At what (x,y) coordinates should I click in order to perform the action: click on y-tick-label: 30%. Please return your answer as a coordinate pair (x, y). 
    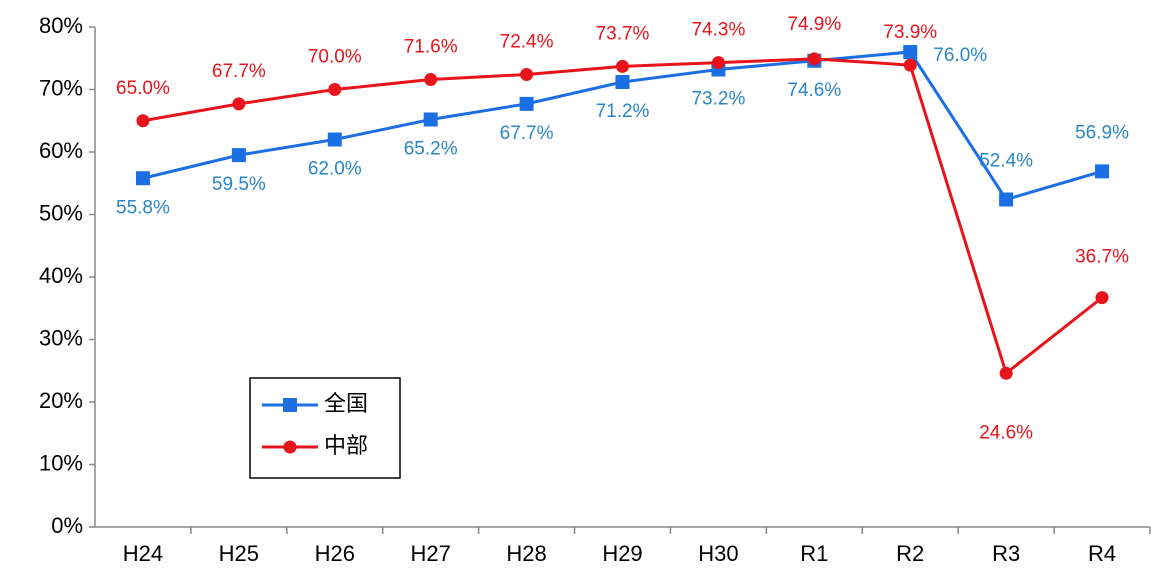
    Looking at the image, I should click on (61, 337).